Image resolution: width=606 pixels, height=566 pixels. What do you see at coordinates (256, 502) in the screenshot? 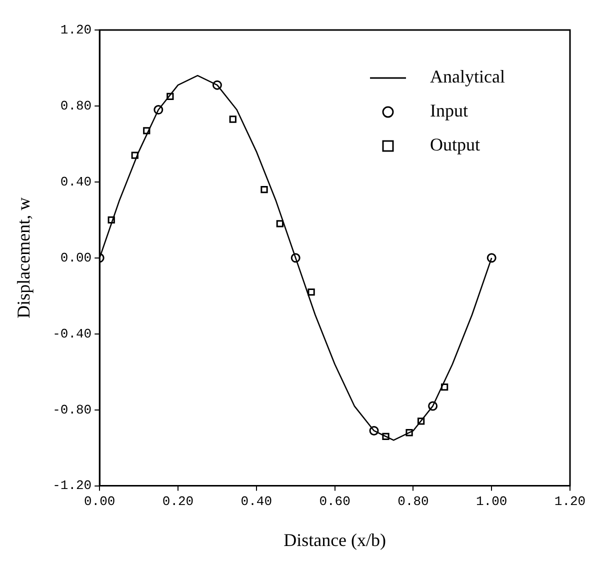
I see `x-tick-label: 0.40` at bounding box center [256, 502].